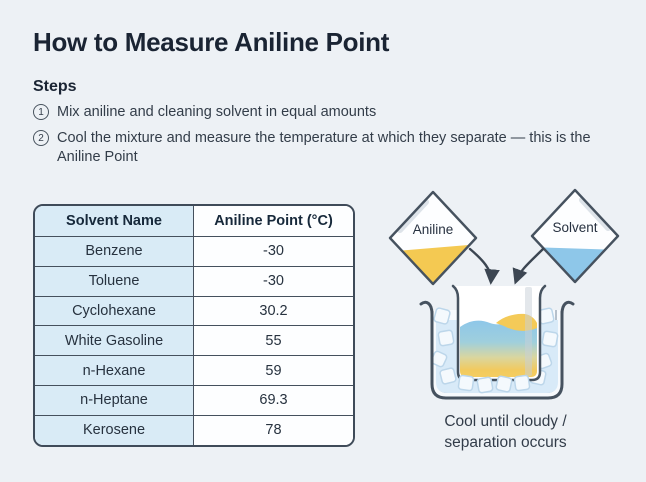 The width and height of the screenshot is (646, 482). I want to click on caption-line-1: Cool until cloudy /, so click(505, 421).